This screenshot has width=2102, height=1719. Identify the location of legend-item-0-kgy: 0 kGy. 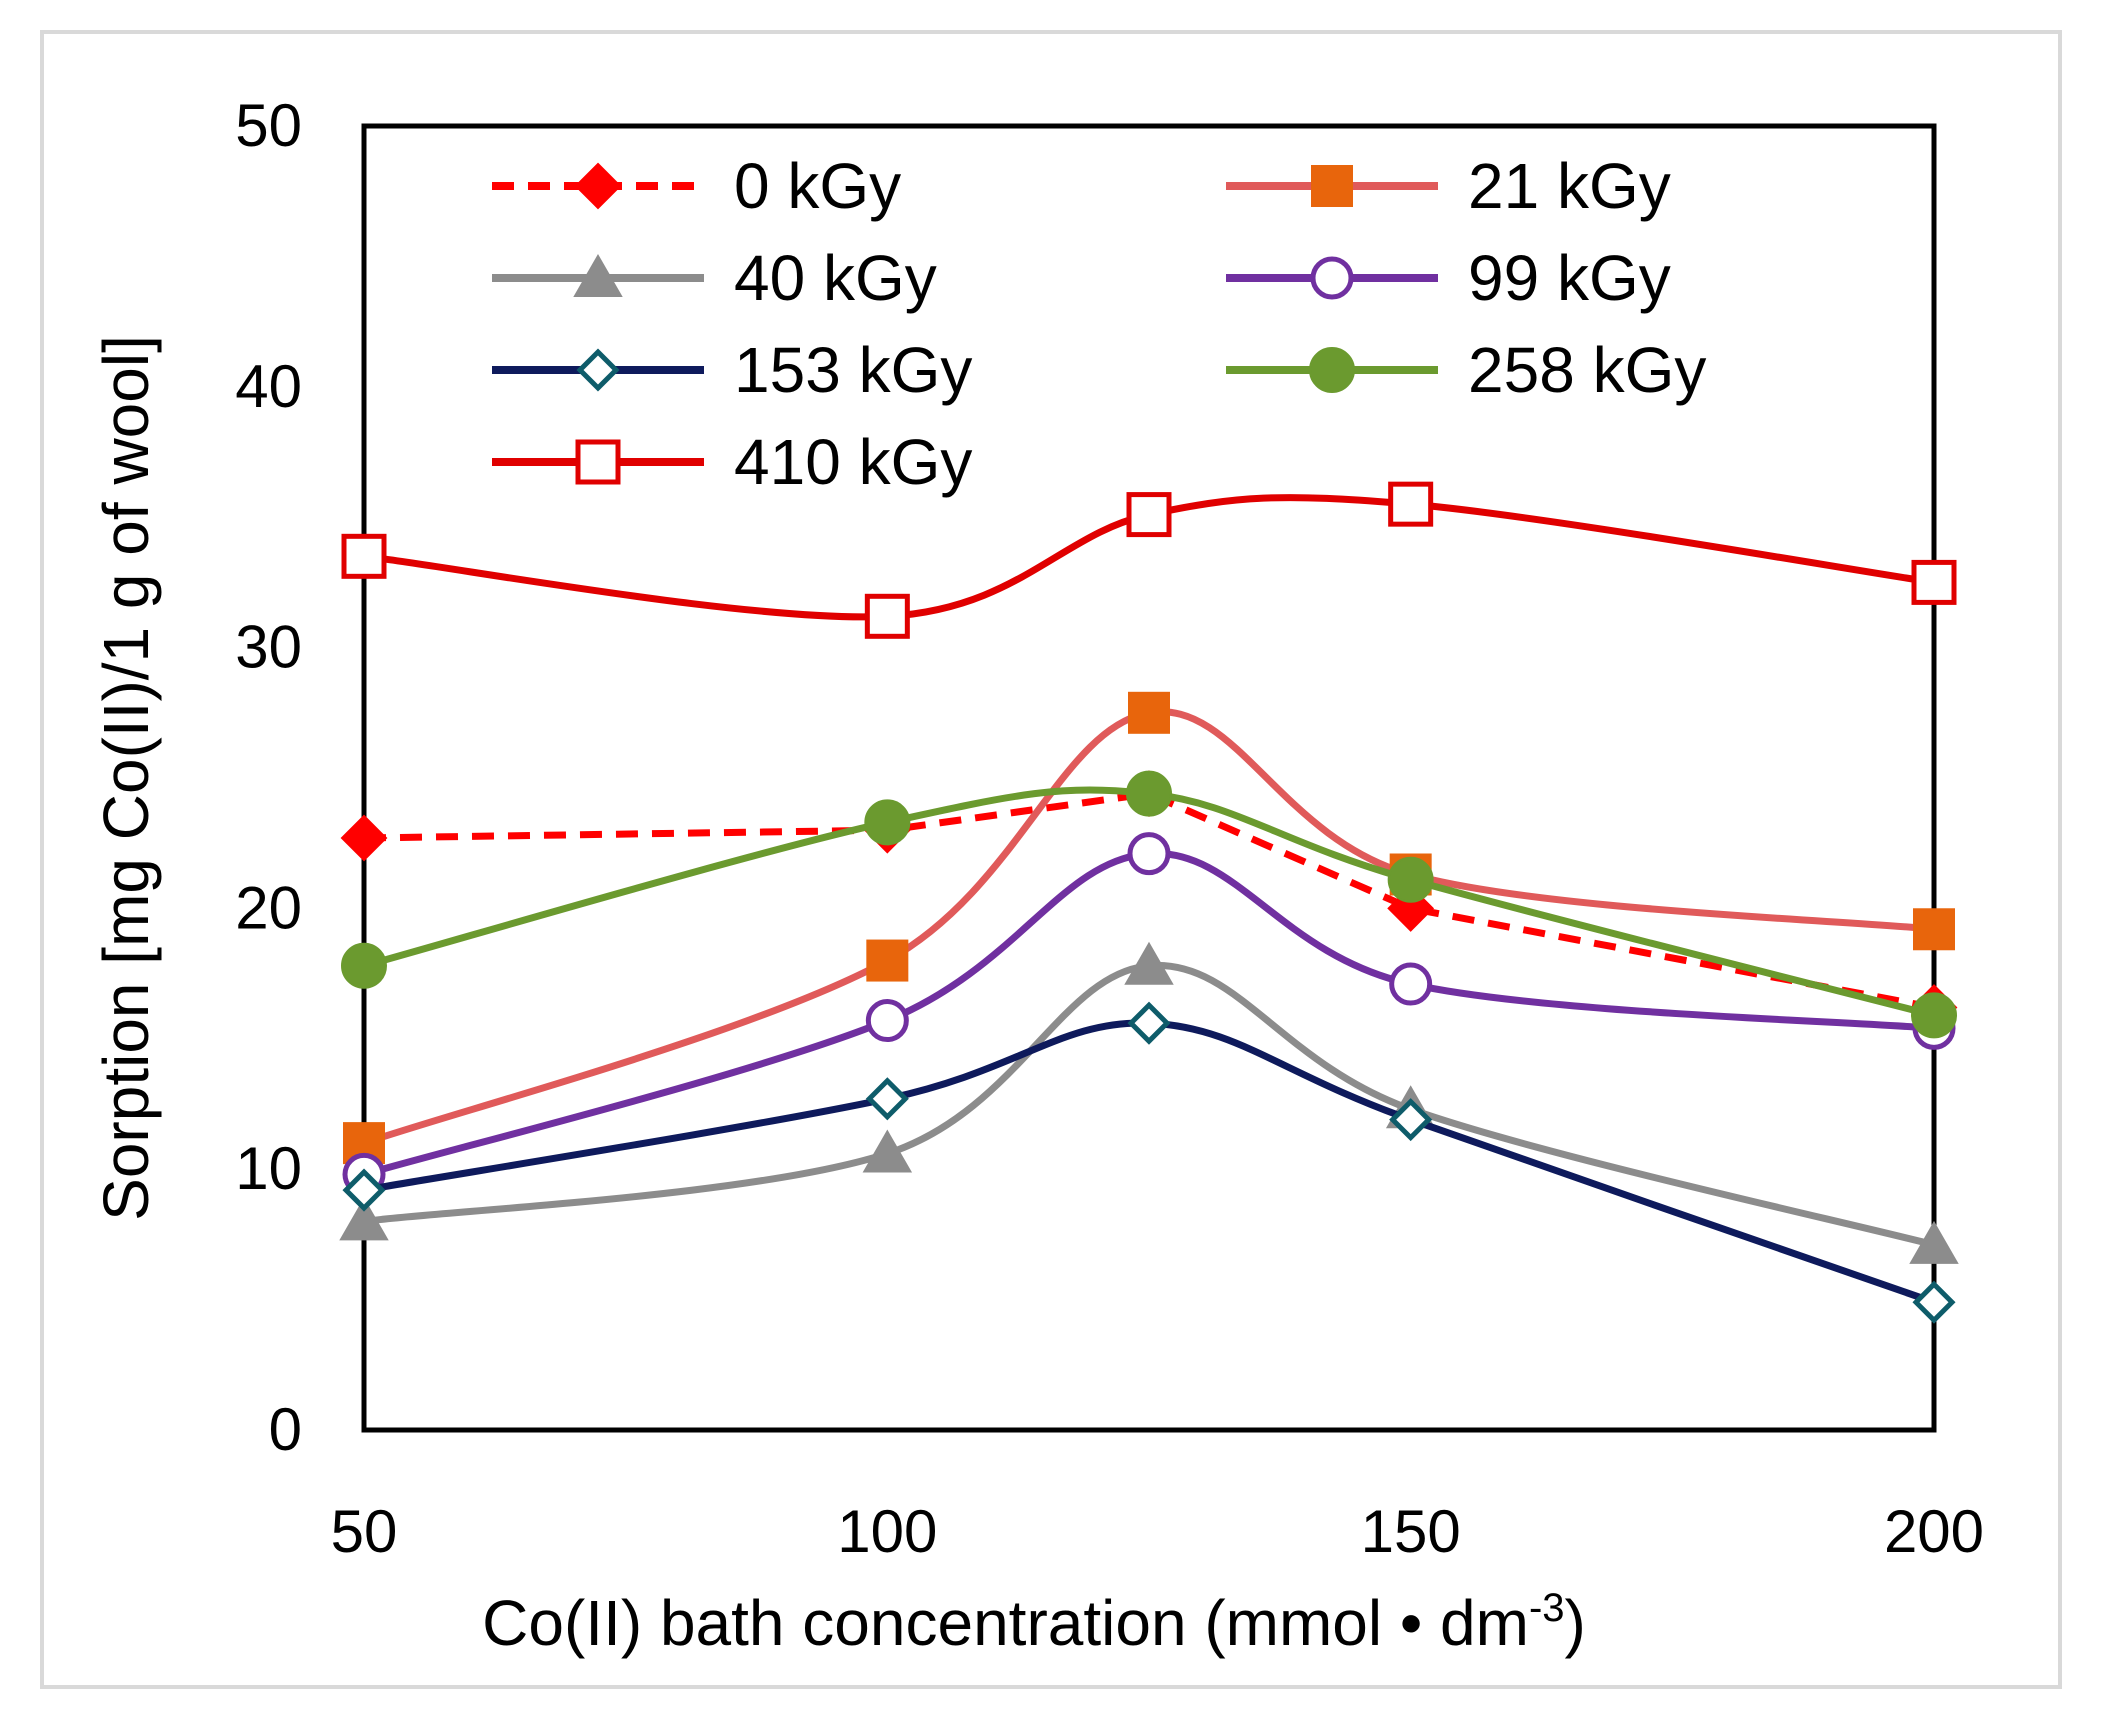
(696, 186).